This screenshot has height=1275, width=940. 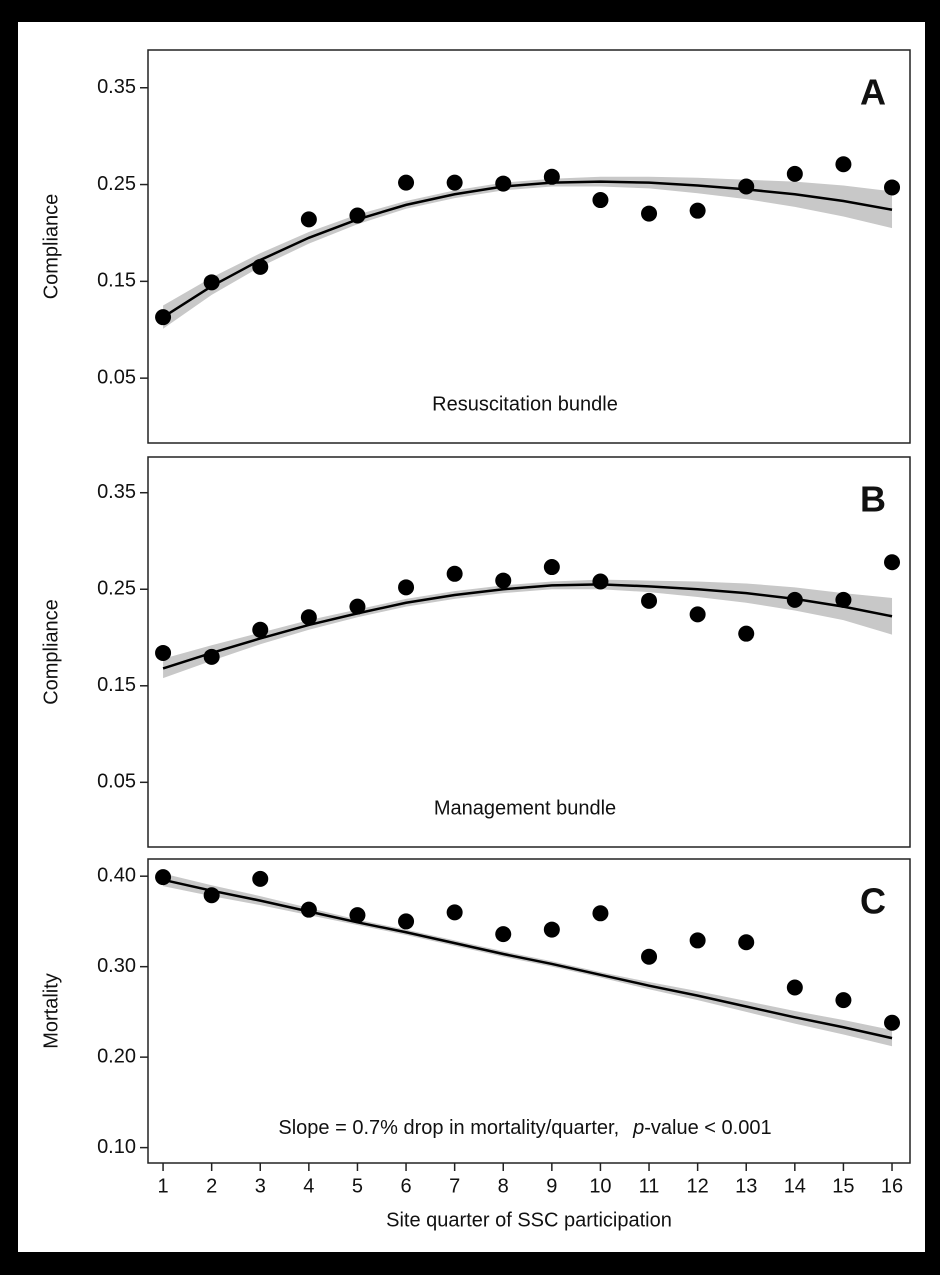 I want to click on panel-letter: C, so click(x=873, y=901).